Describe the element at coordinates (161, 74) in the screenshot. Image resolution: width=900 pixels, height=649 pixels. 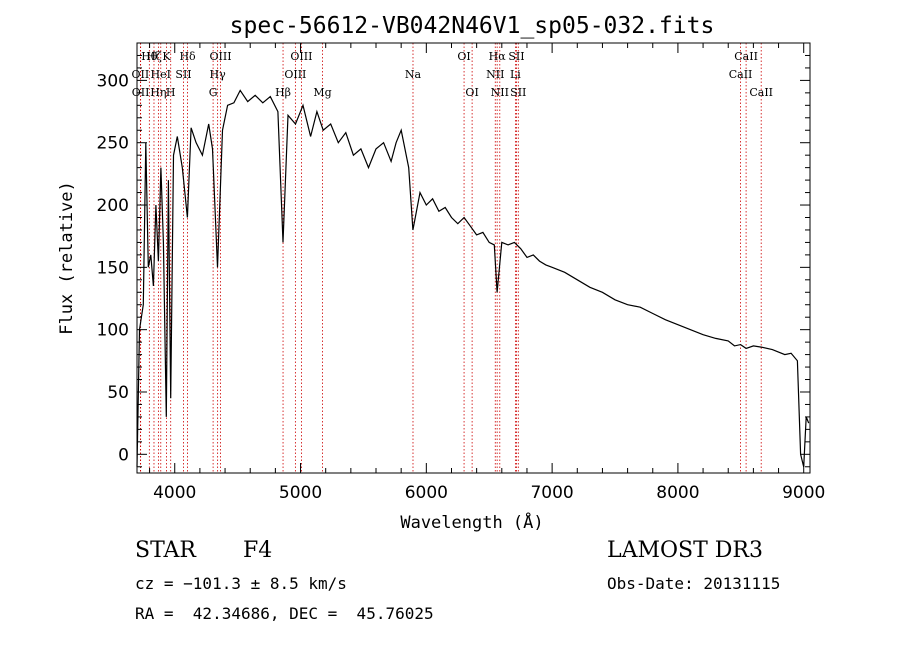
I see `emission-line-label: HeI` at that location.